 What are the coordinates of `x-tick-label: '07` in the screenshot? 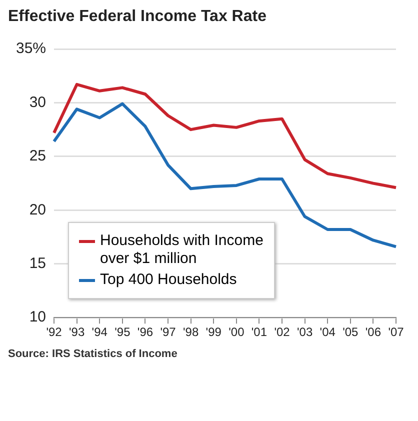 It's located at (396, 332).